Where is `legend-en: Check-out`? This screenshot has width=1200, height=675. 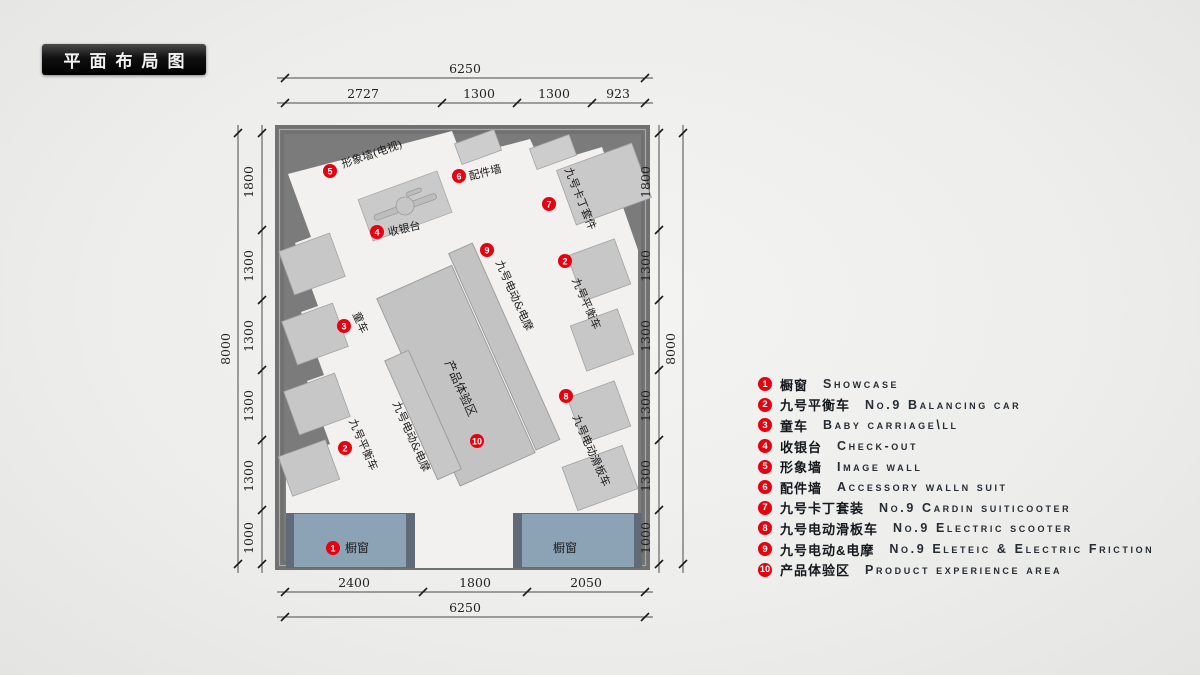
legend-en: Check-out is located at coordinates (878, 446).